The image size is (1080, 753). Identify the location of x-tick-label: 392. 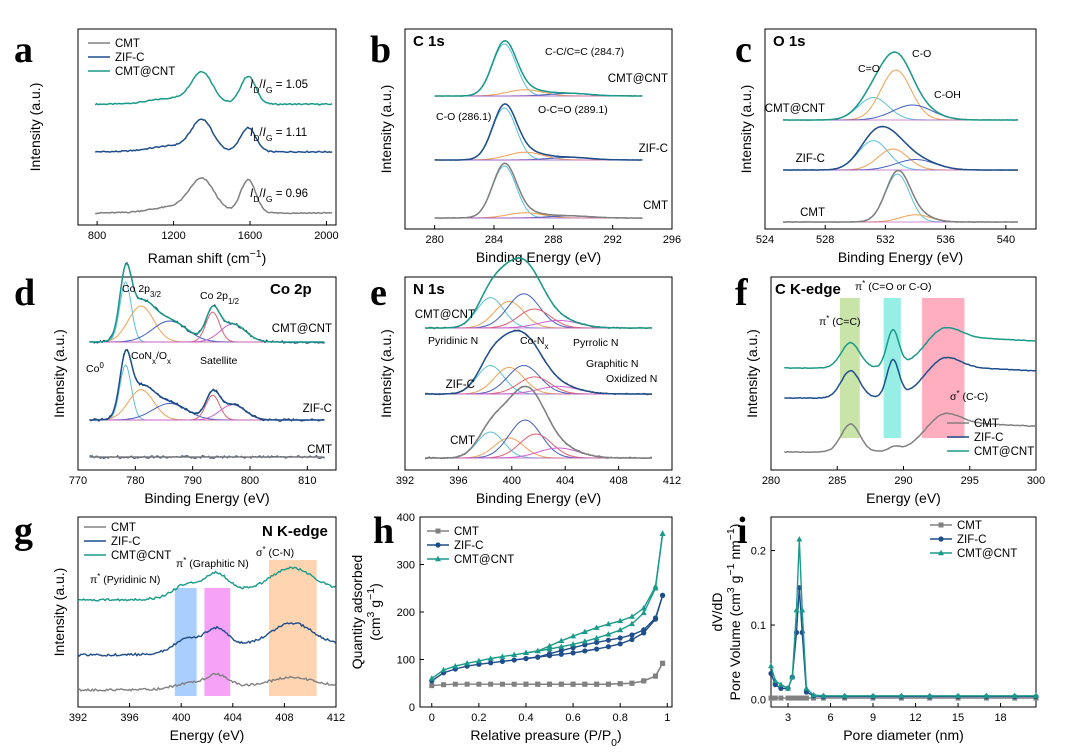
(405, 481).